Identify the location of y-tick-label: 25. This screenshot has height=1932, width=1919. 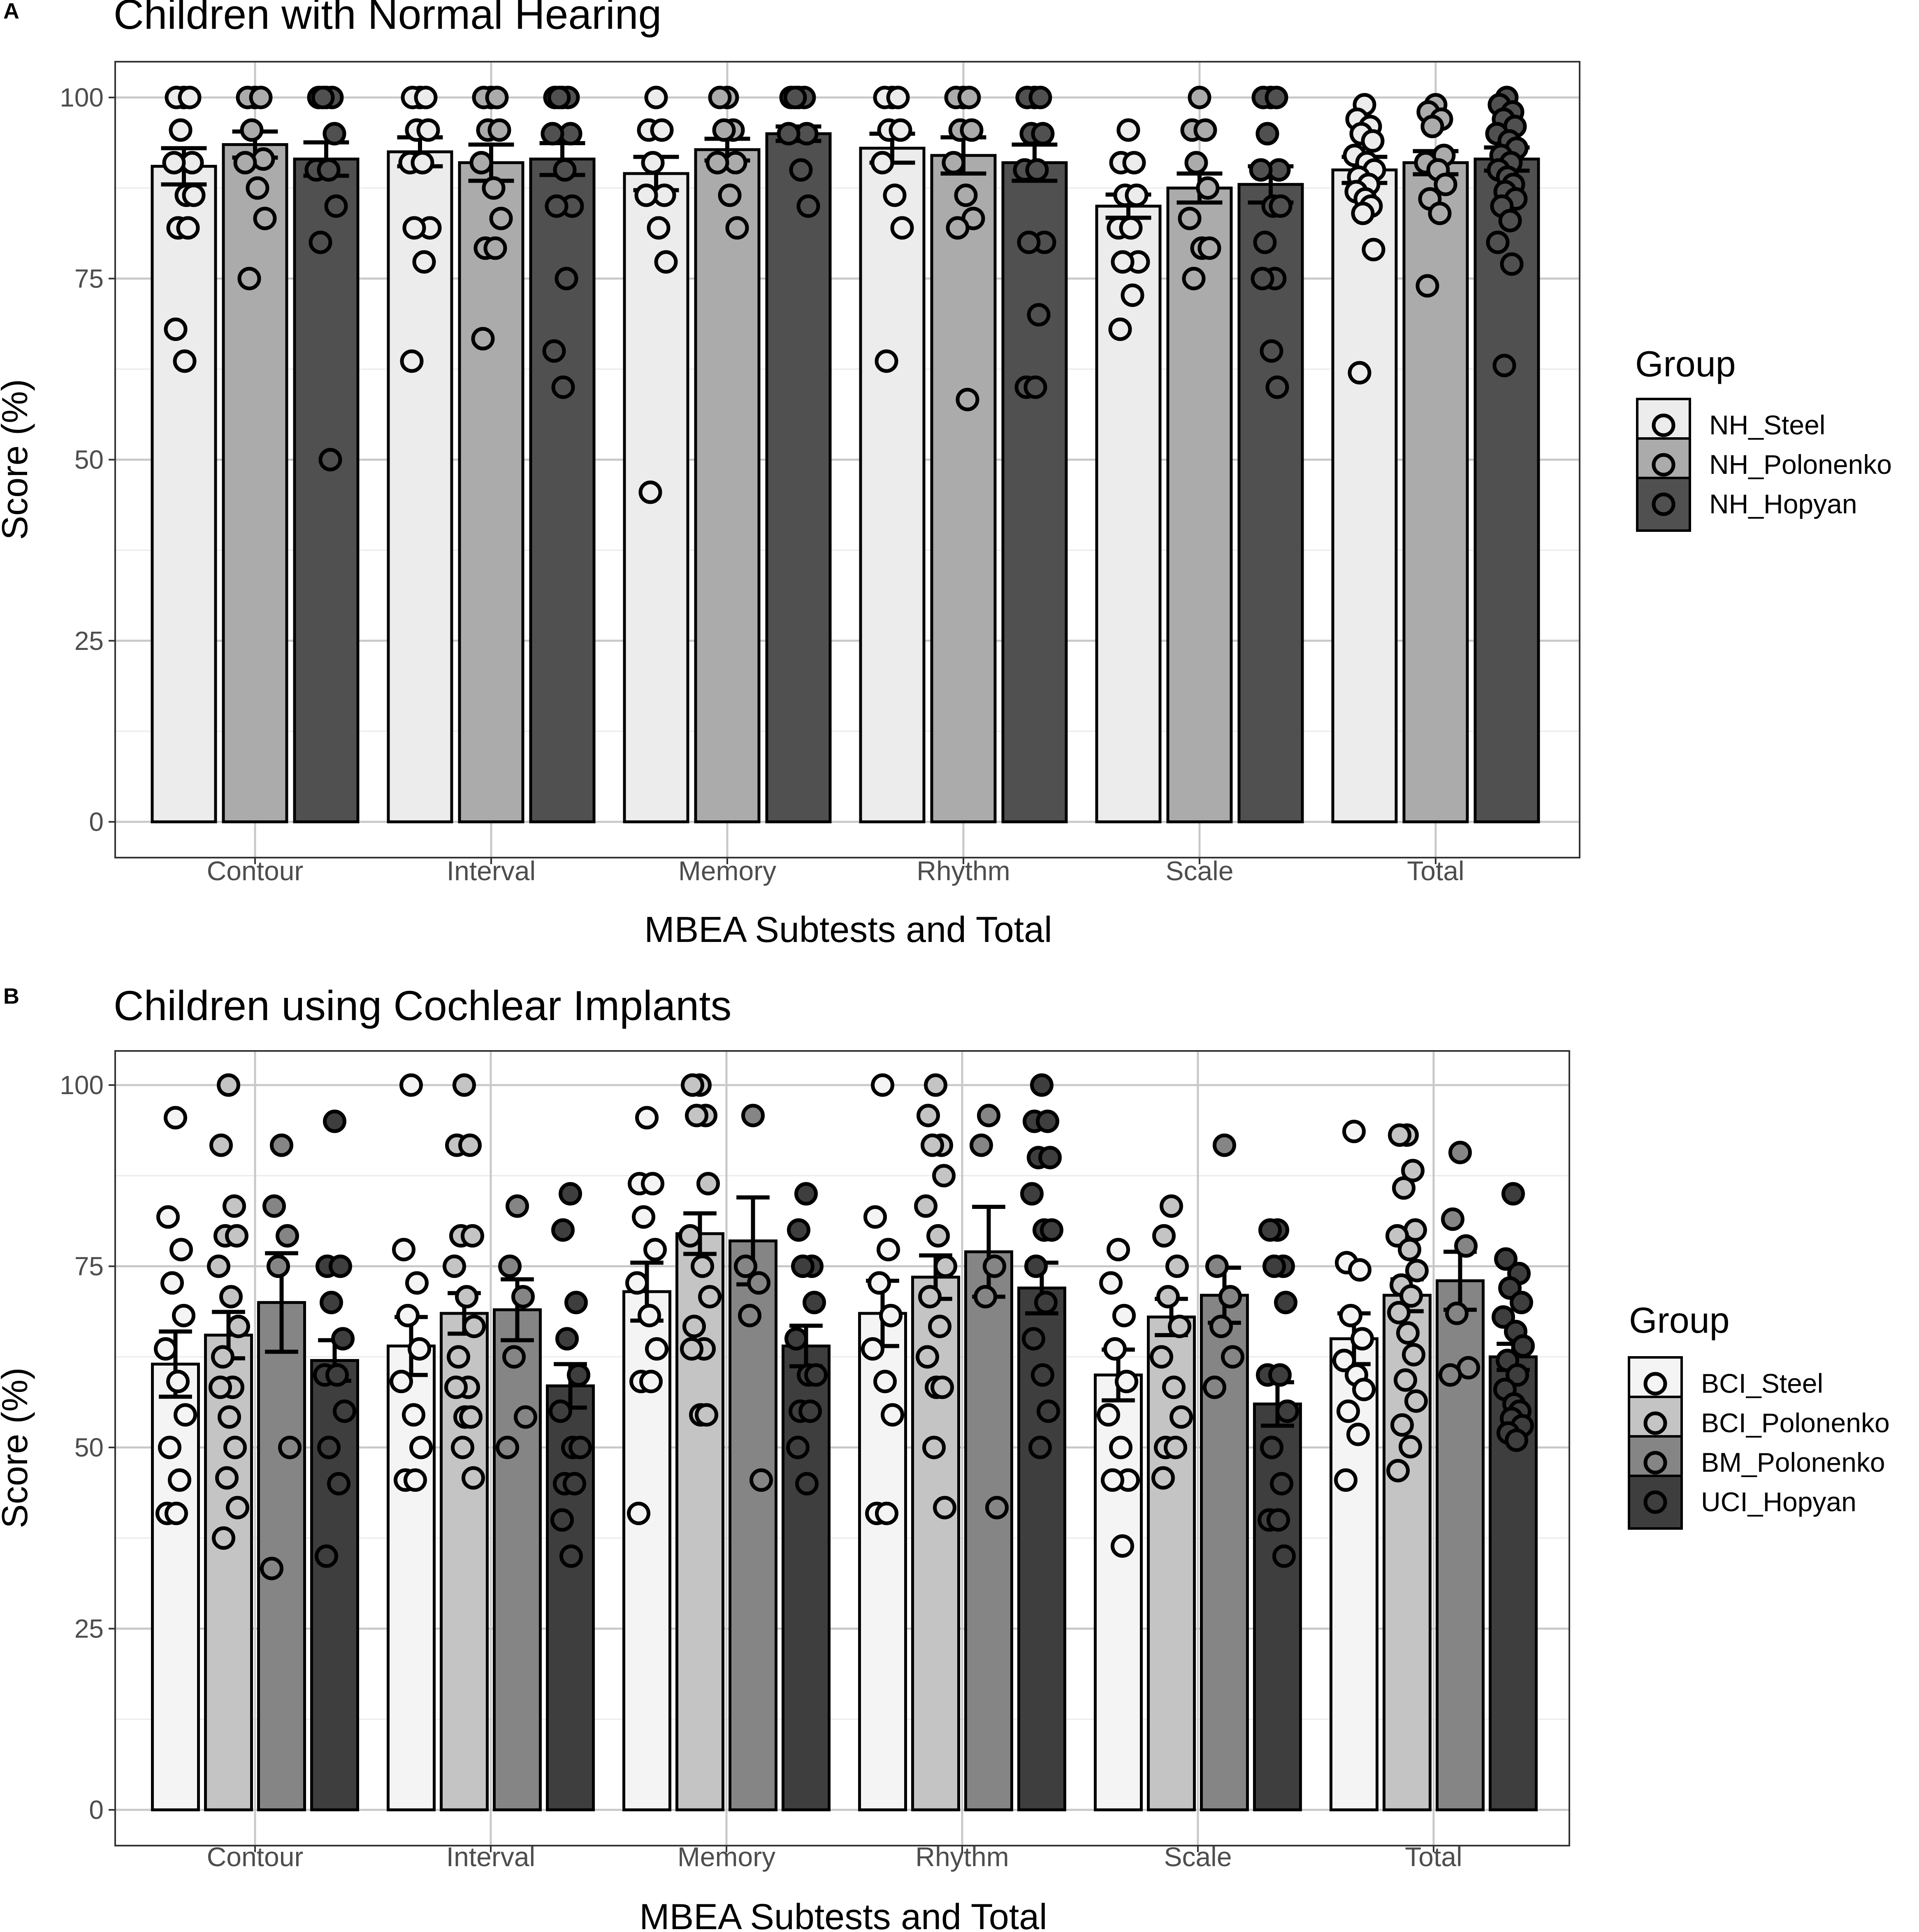
(89, 1629).